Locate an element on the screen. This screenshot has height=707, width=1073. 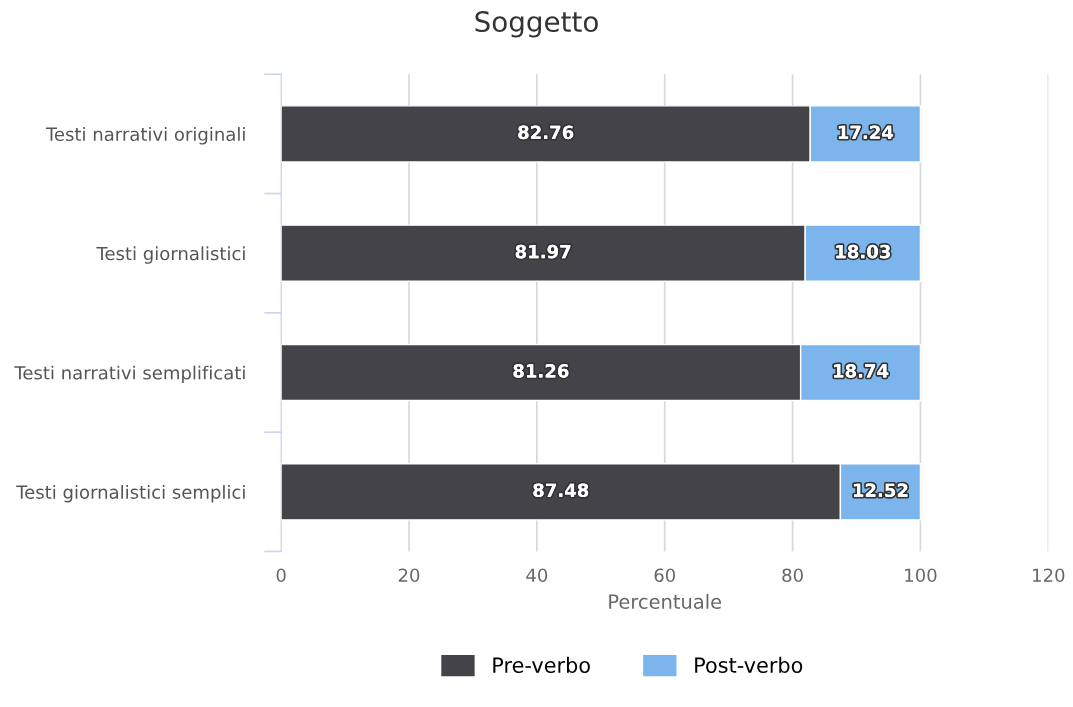
x-tick-label: 100 is located at coordinates (921, 575).